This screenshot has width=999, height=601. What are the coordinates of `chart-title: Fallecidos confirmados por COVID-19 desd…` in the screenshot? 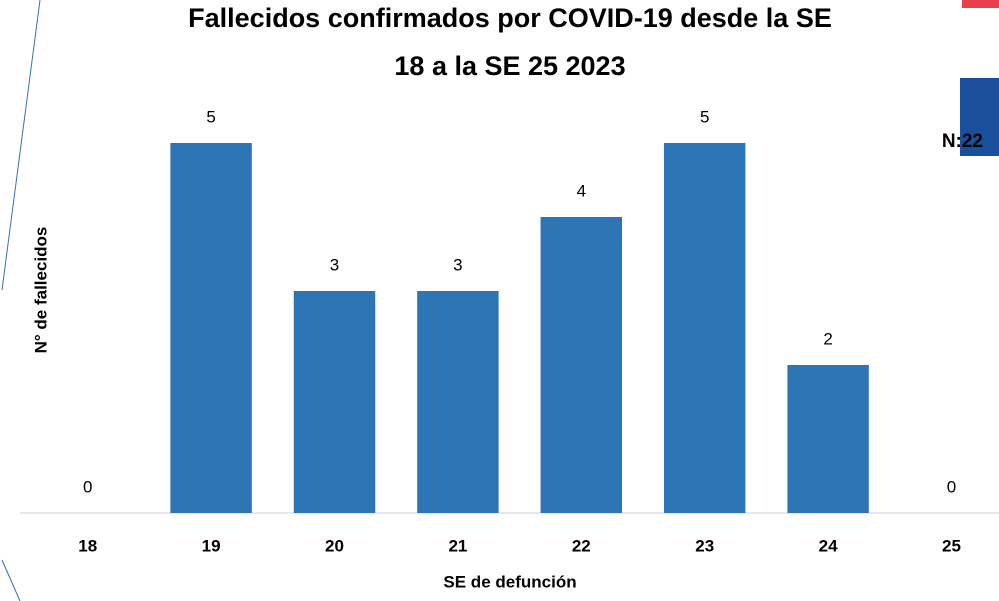 It's located at (510, 18).